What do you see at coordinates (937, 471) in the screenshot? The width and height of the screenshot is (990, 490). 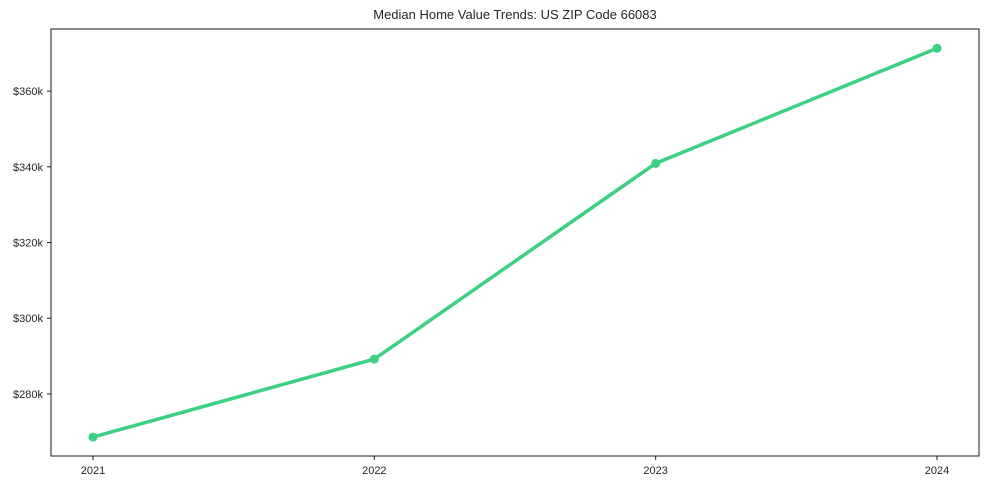 I see `x-tick-label: 2024` at bounding box center [937, 471].